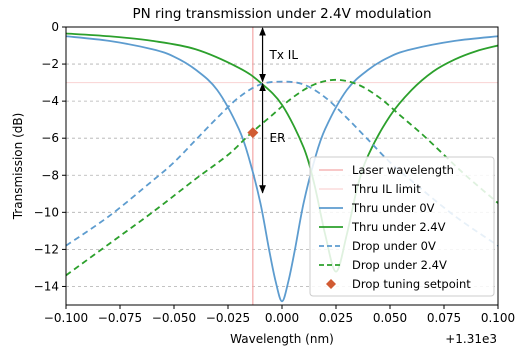  I want to click on x-tick-label: 0.025, so click(336, 318).